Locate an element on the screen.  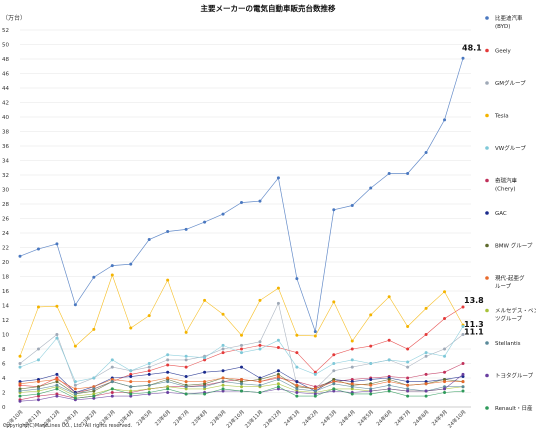
legend-label: 比亜迪汽車 (BYD) is located at coordinates (509, 22).